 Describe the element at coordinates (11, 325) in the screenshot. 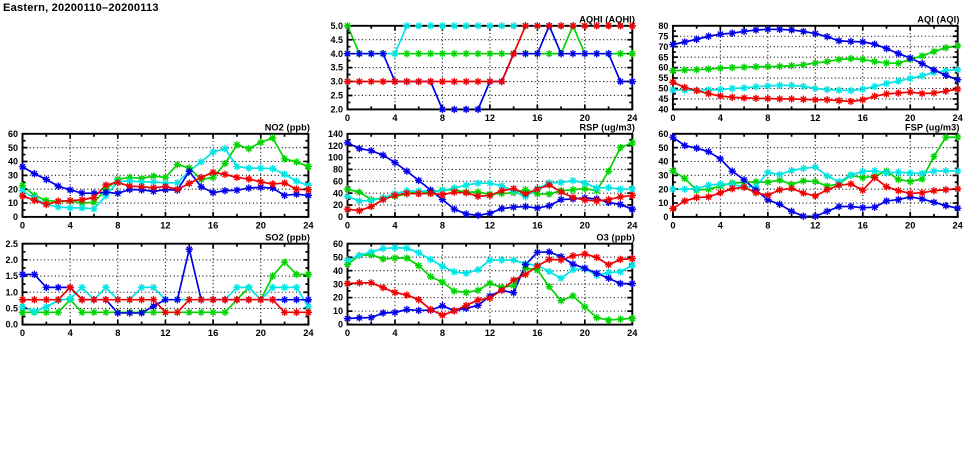

I see `svg-text: 0.0` at that location.